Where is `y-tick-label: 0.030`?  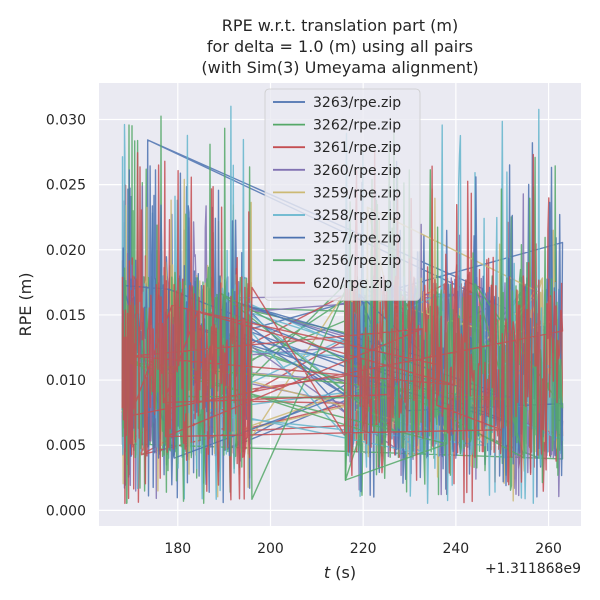 y-tick-label: 0.030 is located at coordinates (66, 120).